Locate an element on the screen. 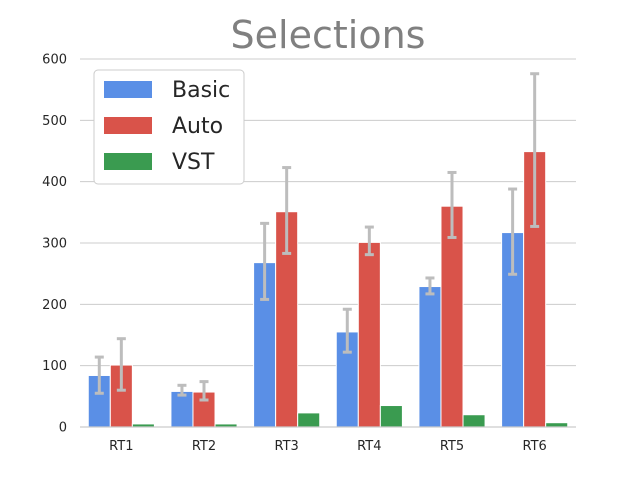  legend-label-vst: VST is located at coordinates (193, 162).